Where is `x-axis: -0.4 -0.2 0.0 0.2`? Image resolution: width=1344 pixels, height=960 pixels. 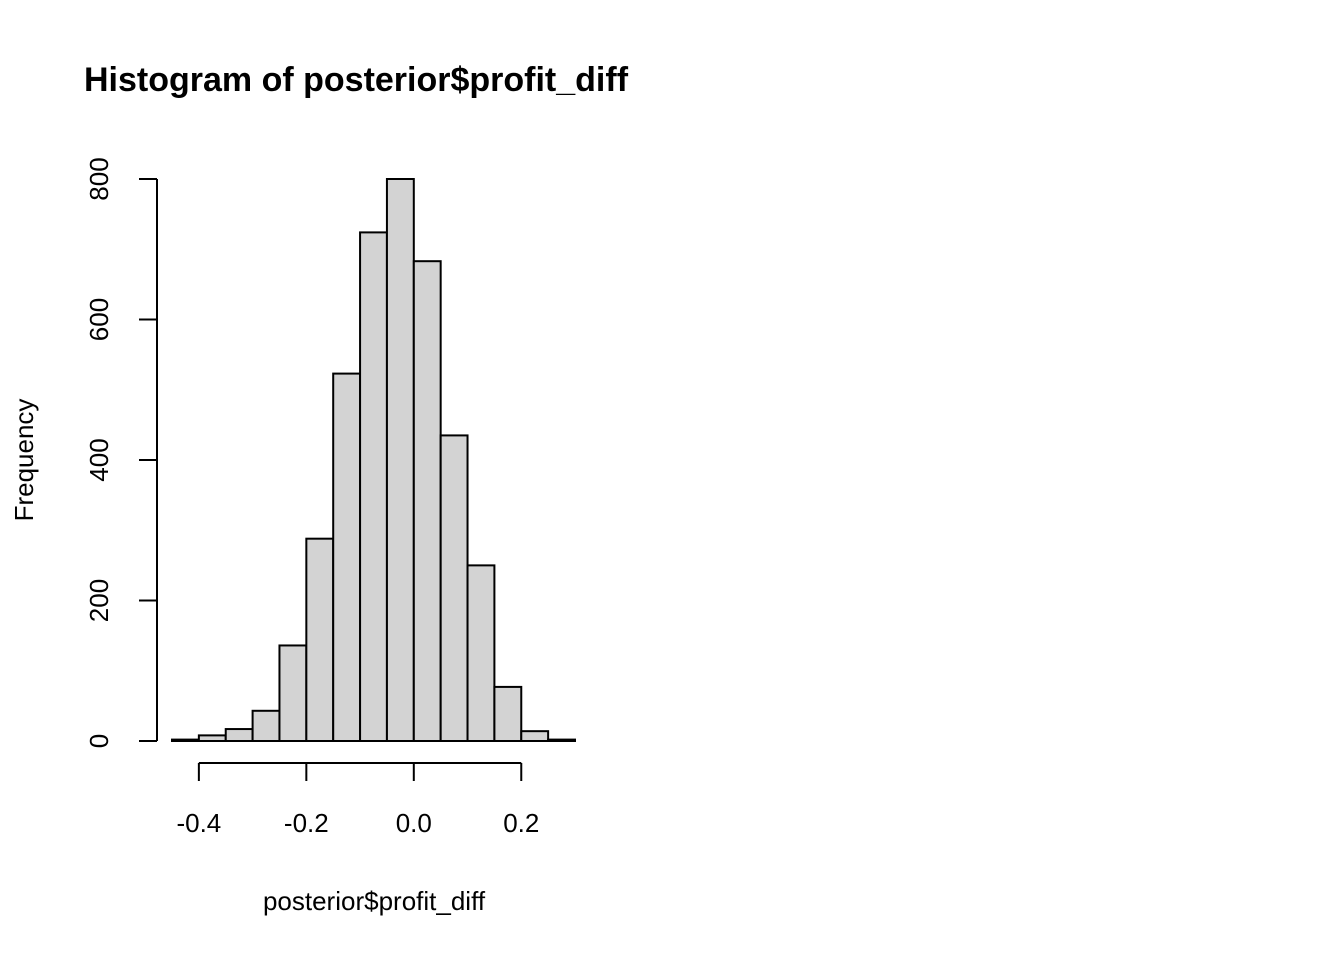 x-axis: -0.4 -0.2 0.0 0.2 is located at coordinates (357, 800).